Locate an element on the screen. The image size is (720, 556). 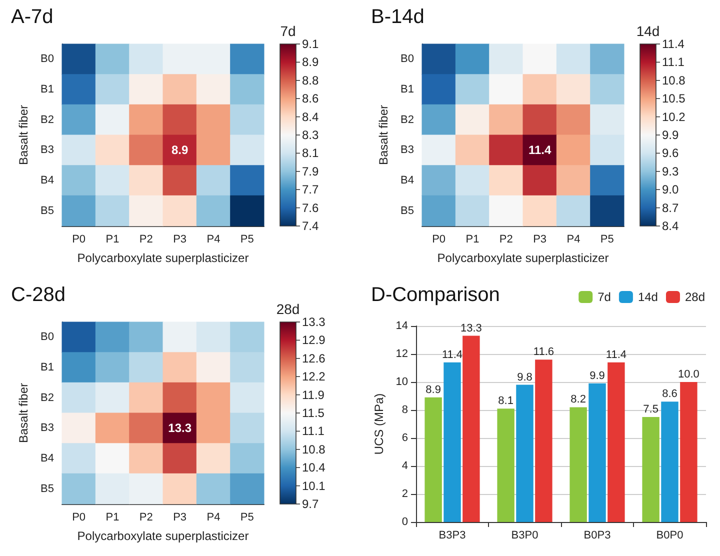
data-label: 8.1 is located at coordinates (506, 401).